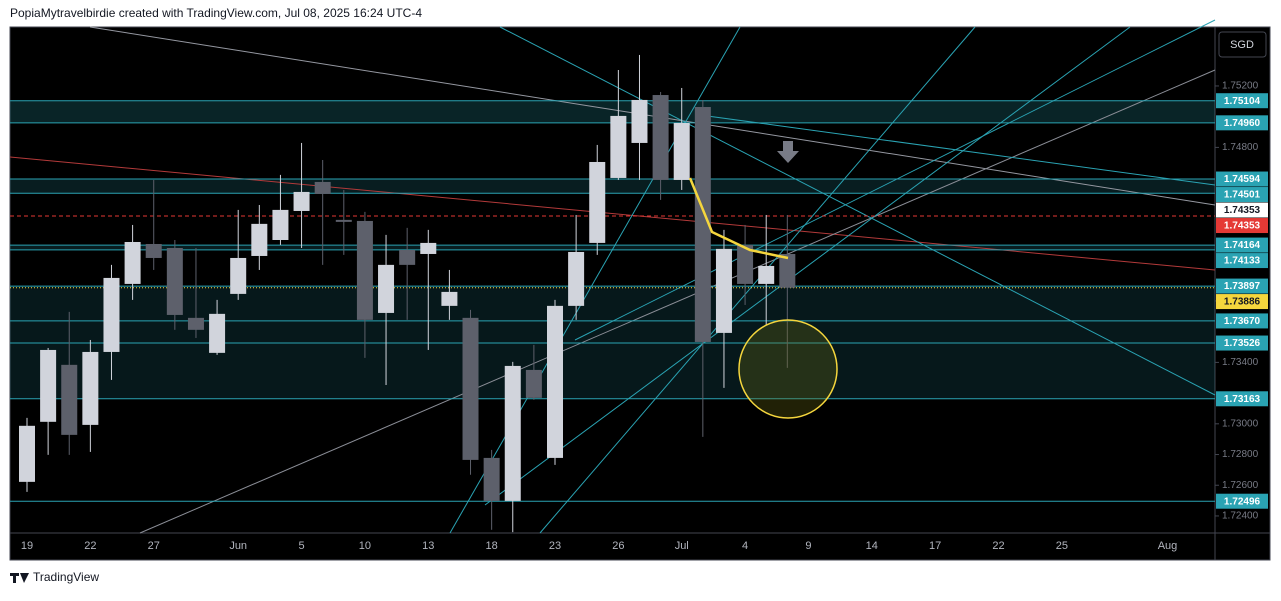 The width and height of the screenshot is (1281, 601). Describe the element at coordinates (618, 546) in the screenshot. I see `x-tick-label: 26` at that location.